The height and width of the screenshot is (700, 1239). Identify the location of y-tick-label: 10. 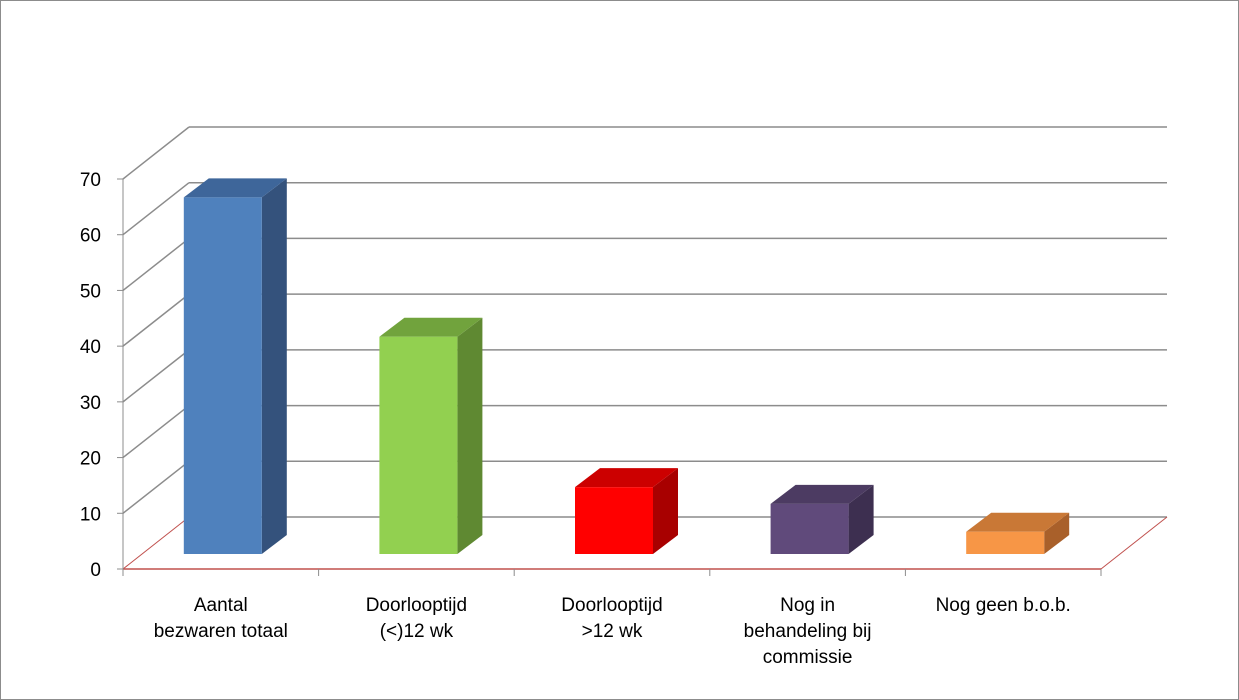
(90, 514).